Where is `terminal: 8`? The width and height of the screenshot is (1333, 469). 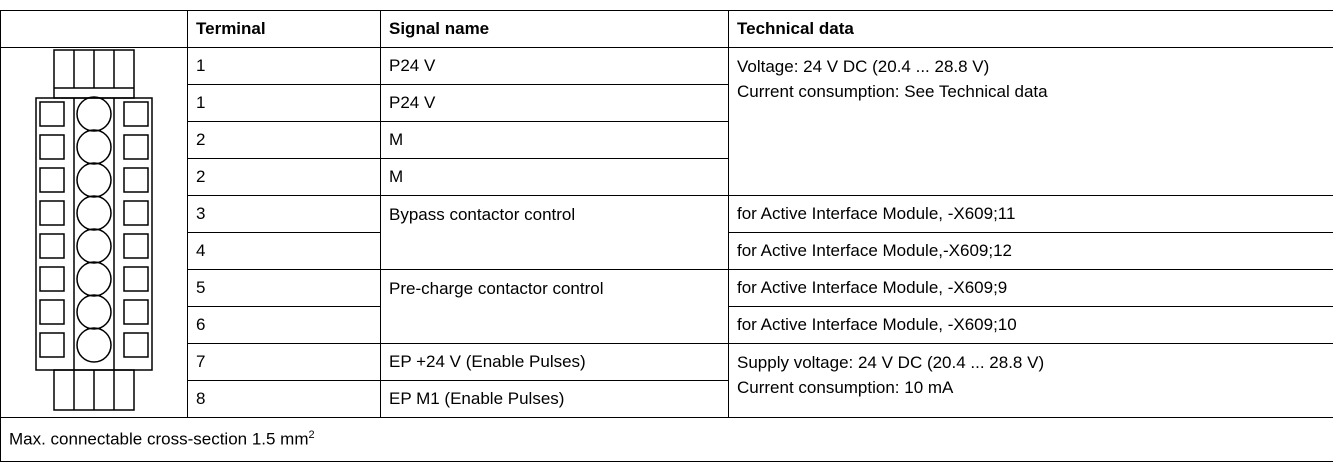
terminal: 8 is located at coordinates (284, 399).